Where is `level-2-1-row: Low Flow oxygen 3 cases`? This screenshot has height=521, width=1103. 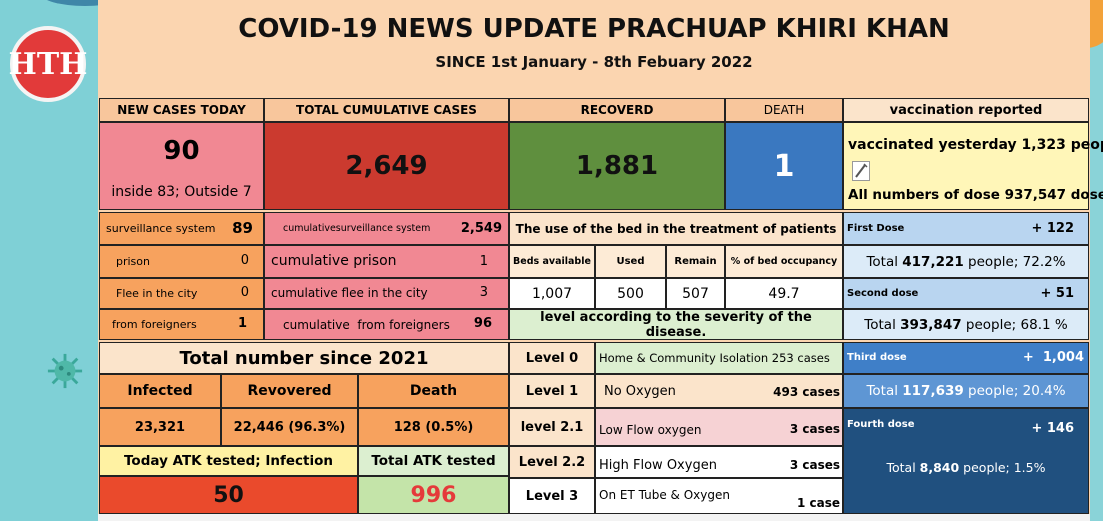
level-2-1-row: Low Flow oxygen 3 cases is located at coordinates (719, 427).